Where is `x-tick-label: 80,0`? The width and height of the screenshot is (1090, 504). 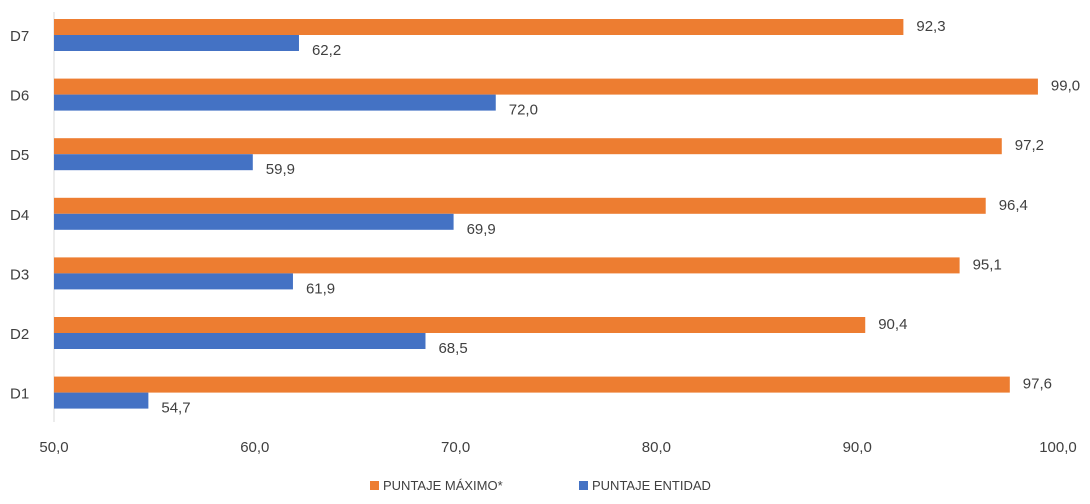 x-tick-label: 80,0 is located at coordinates (656, 447).